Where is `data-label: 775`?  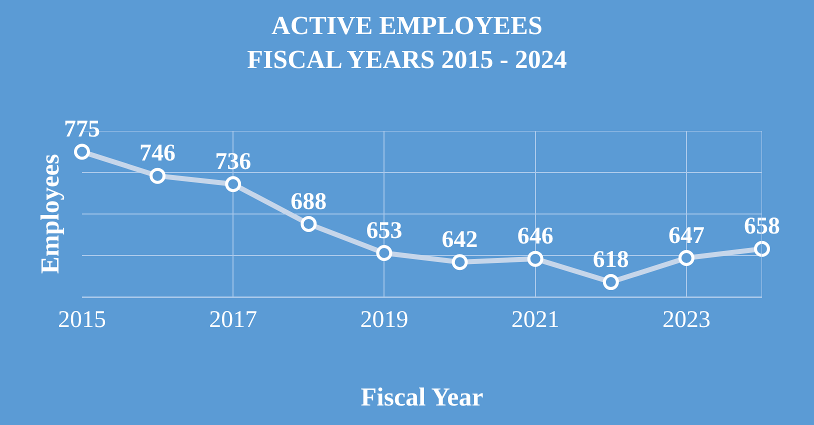
data-label: 775 is located at coordinates (82, 129).